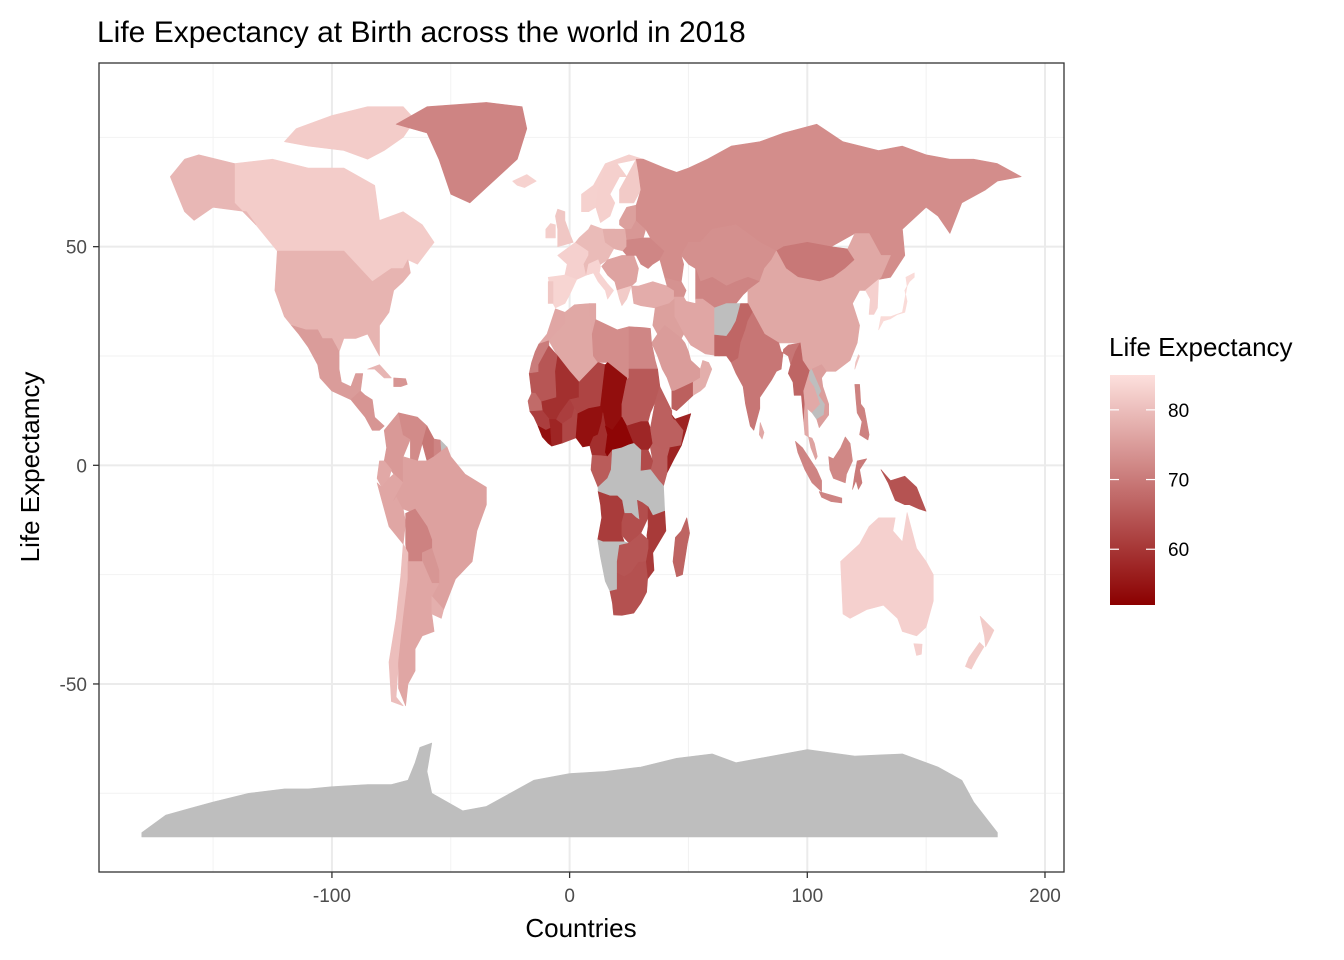 This screenshot has width=1344, height=960. I want to click on region-cuba, so click(379, 371).